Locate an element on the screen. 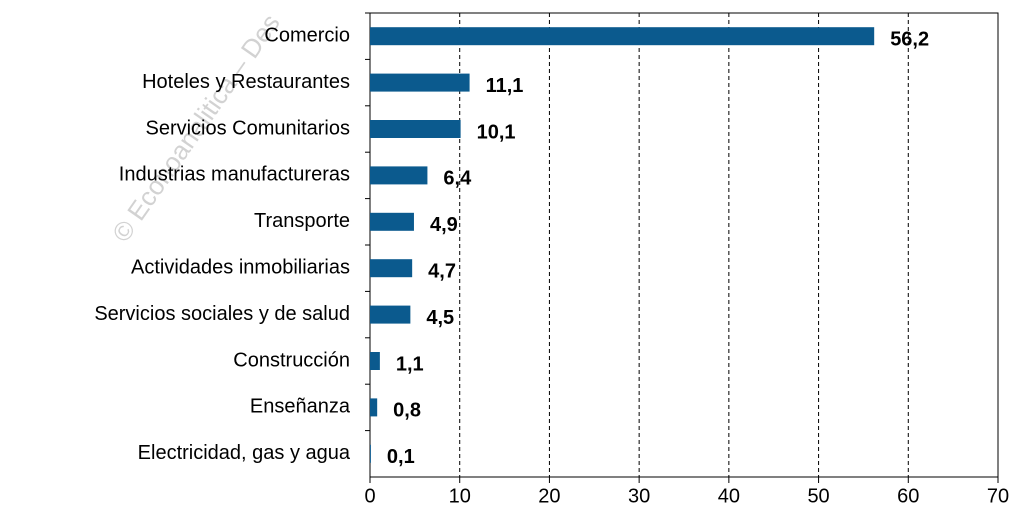 This screenshot has width=1016, height=521. y-tick-label: Servicios Comunitarios is located at coordinates (247, 128).